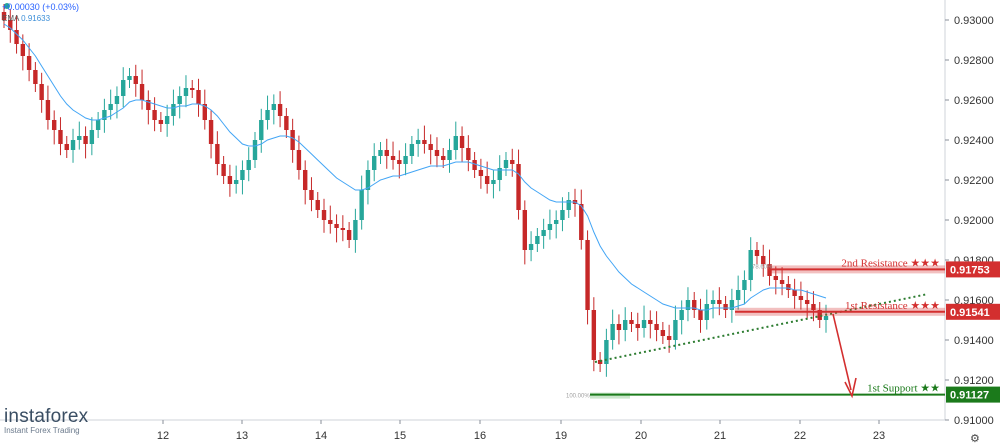  I want to click on level-name: 1st Support ★★, so click(903, 389).